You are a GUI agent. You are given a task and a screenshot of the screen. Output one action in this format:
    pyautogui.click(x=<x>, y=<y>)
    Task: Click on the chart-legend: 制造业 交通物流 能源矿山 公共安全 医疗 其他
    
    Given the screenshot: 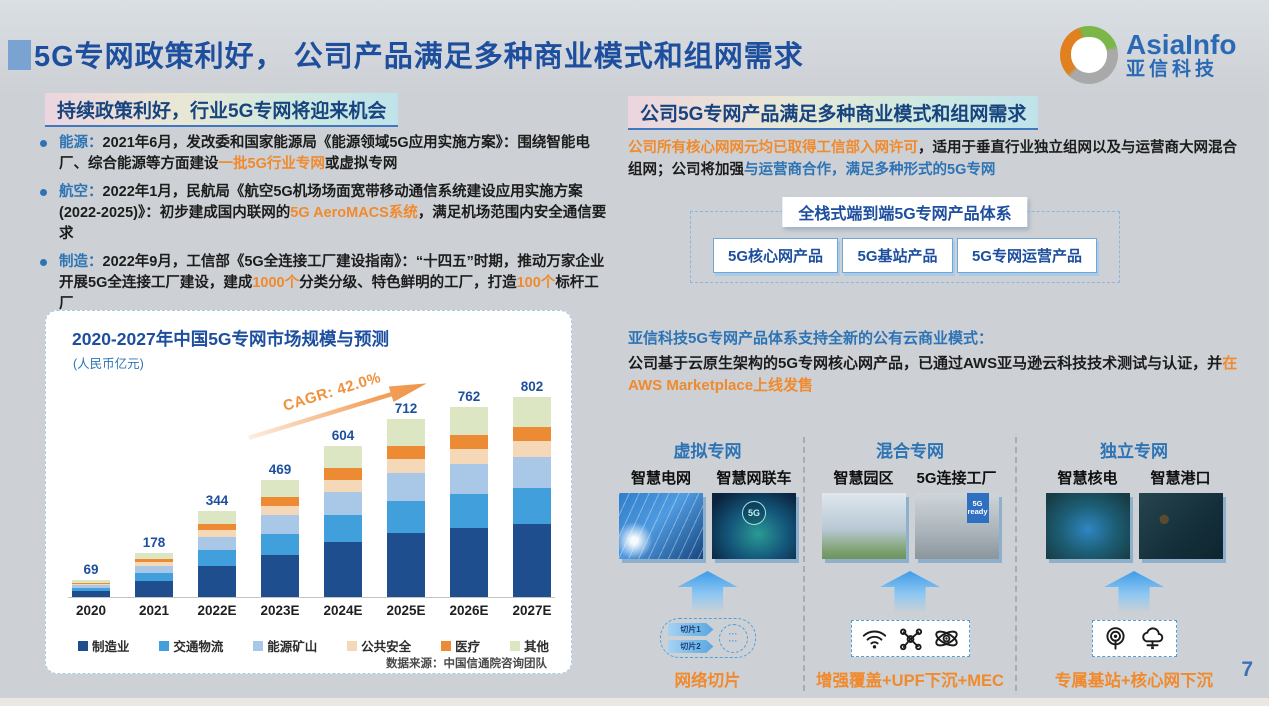 What is the action you would take?
    pyautogui.click(x=313, y=645)
    